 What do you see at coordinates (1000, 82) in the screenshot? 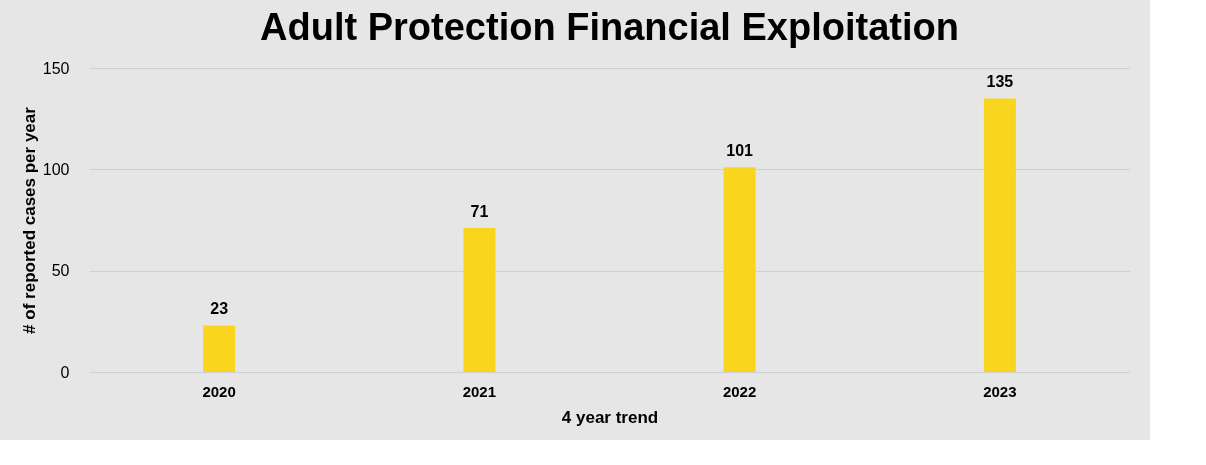
I see `data-label: 135` at bounding box center [1000, 82].